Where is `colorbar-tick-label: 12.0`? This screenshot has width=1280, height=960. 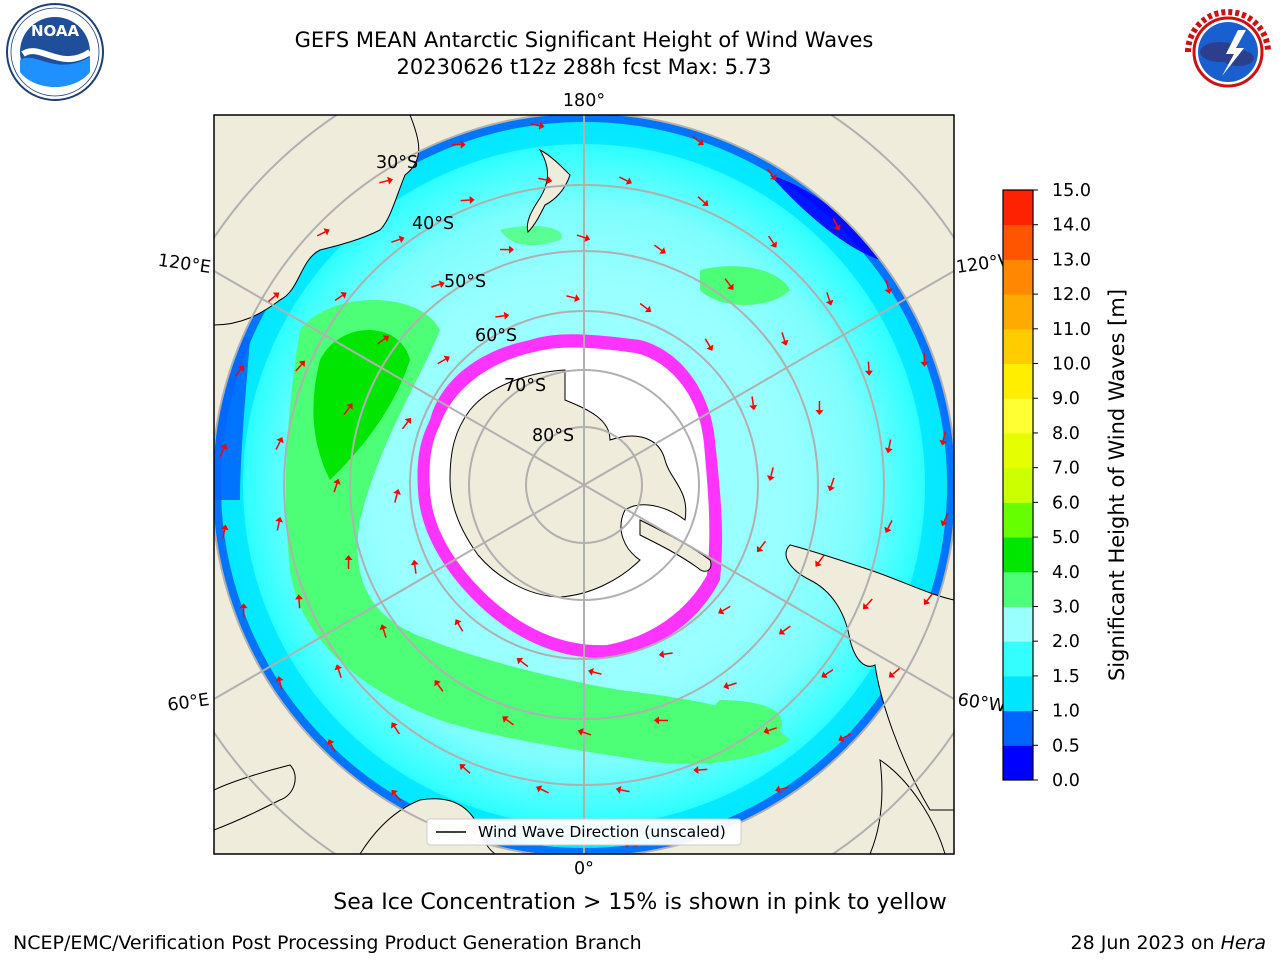
colorbar-tick-label: 12.0 is located at coordinates (1071, 295).